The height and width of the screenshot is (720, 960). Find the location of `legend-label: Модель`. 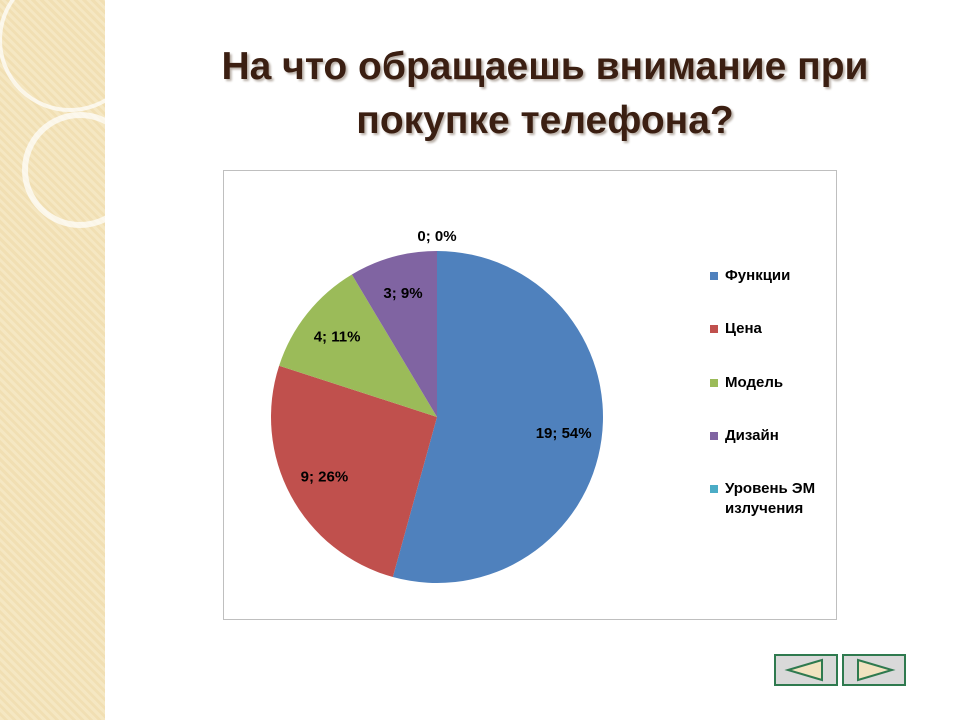

legend-label: Модель is located at coordinates (754, 382).